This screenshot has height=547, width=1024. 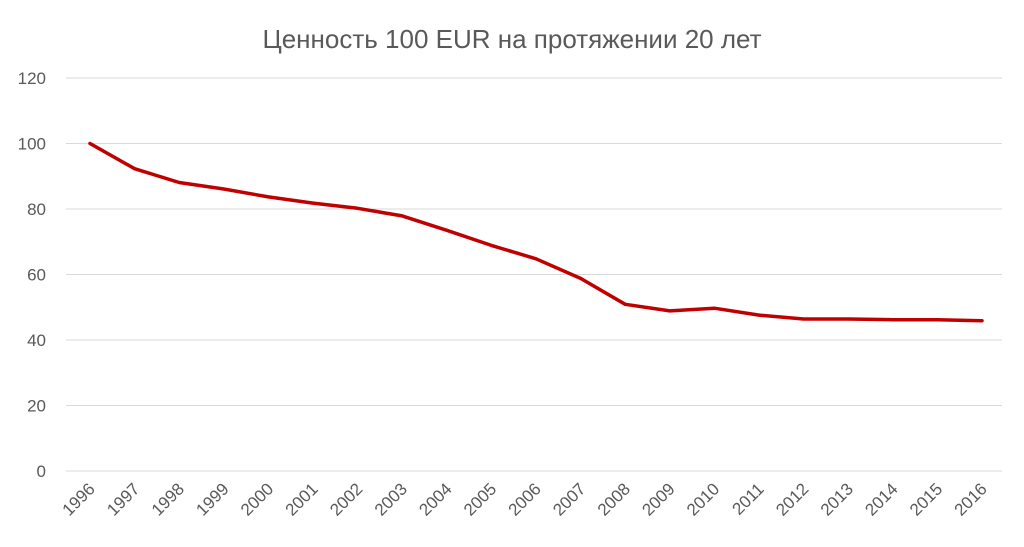 What do you see at coordinates (971, 499) in the screenshot?
I see `x-tick-label: 2016` at bounding box center [971, 499].